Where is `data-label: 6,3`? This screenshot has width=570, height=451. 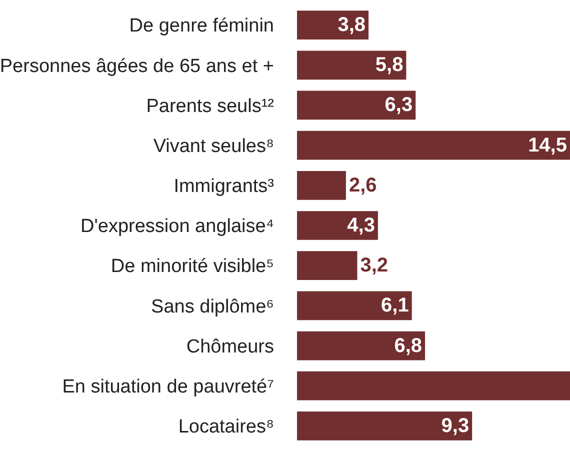 data-label: 6,3 is located at coordinates (398, 105).